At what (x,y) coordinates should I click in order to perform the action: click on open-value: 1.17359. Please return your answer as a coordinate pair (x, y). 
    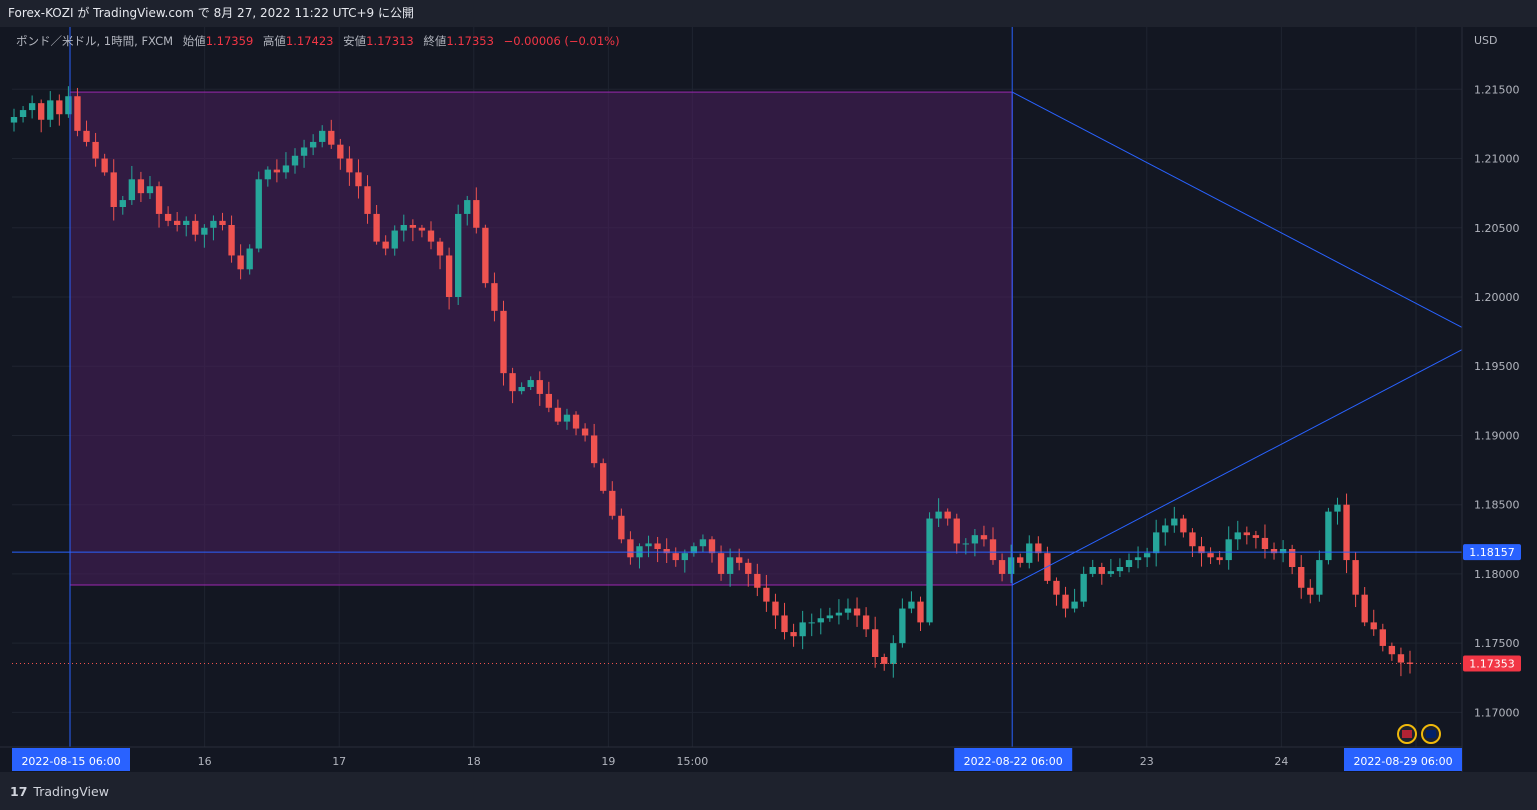
    Looking at the image, I should click on (229, 41).